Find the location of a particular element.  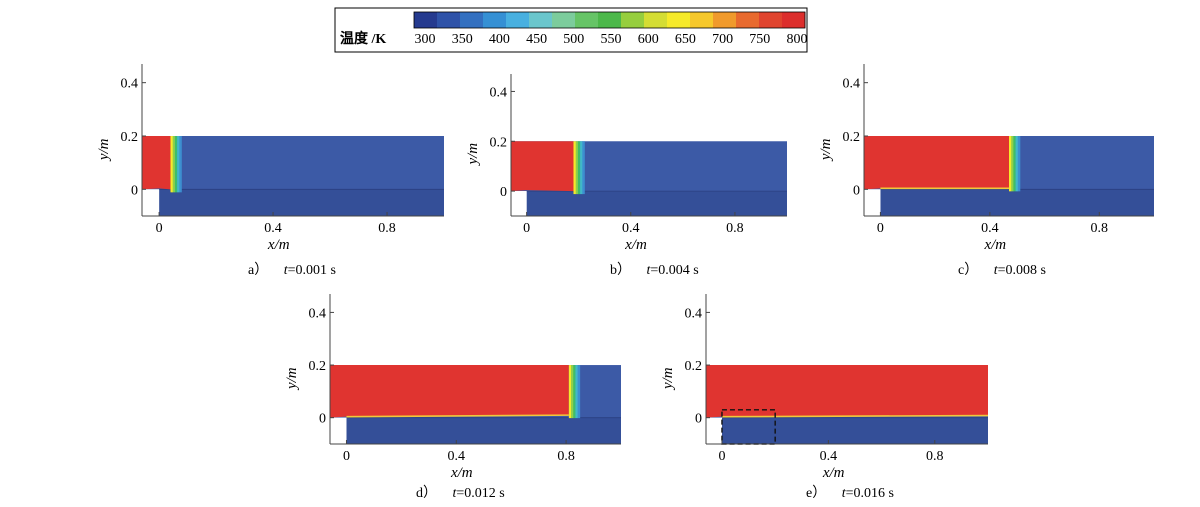

colorbar: 温度 /K 300 350 400 450 500 550 600 650 700 750 800 is located at coordinates (571, 30).